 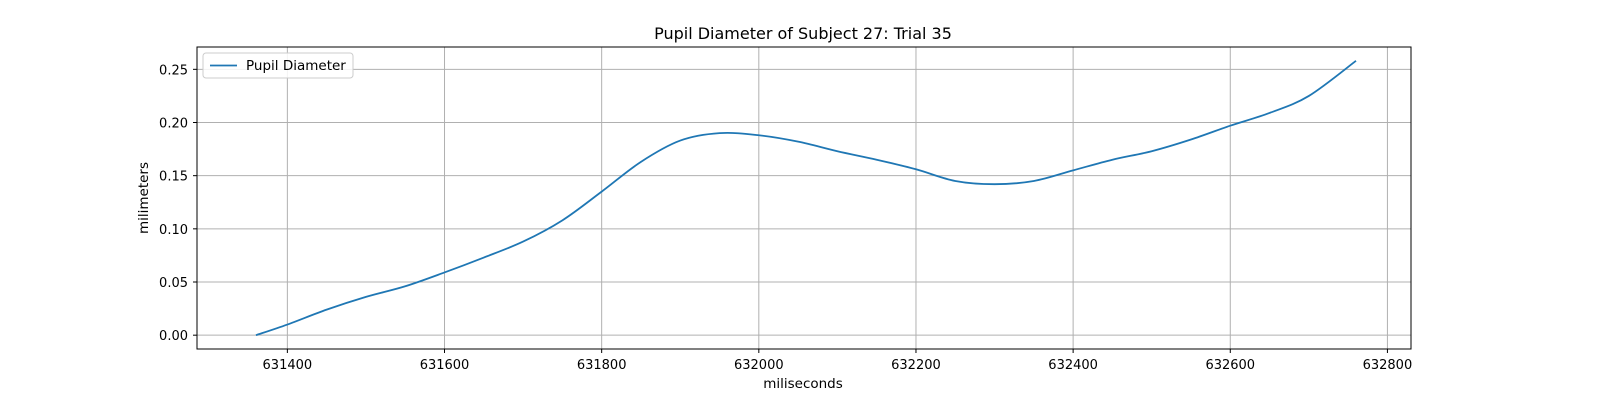 What do you see at coordinates (173, 230) in the screenshot?
I see `y-tick-label: 0.10` at bounding box center [173, 230].